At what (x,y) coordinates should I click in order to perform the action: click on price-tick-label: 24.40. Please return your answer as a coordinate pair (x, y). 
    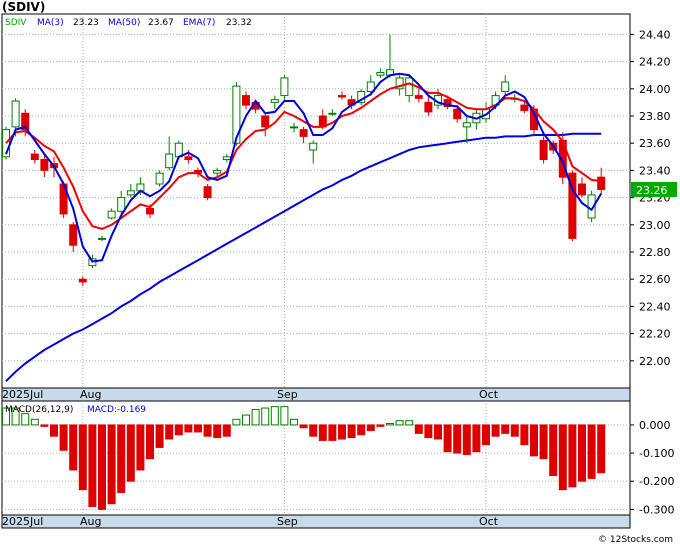
    Looking at the image, I should click on (655, 34).